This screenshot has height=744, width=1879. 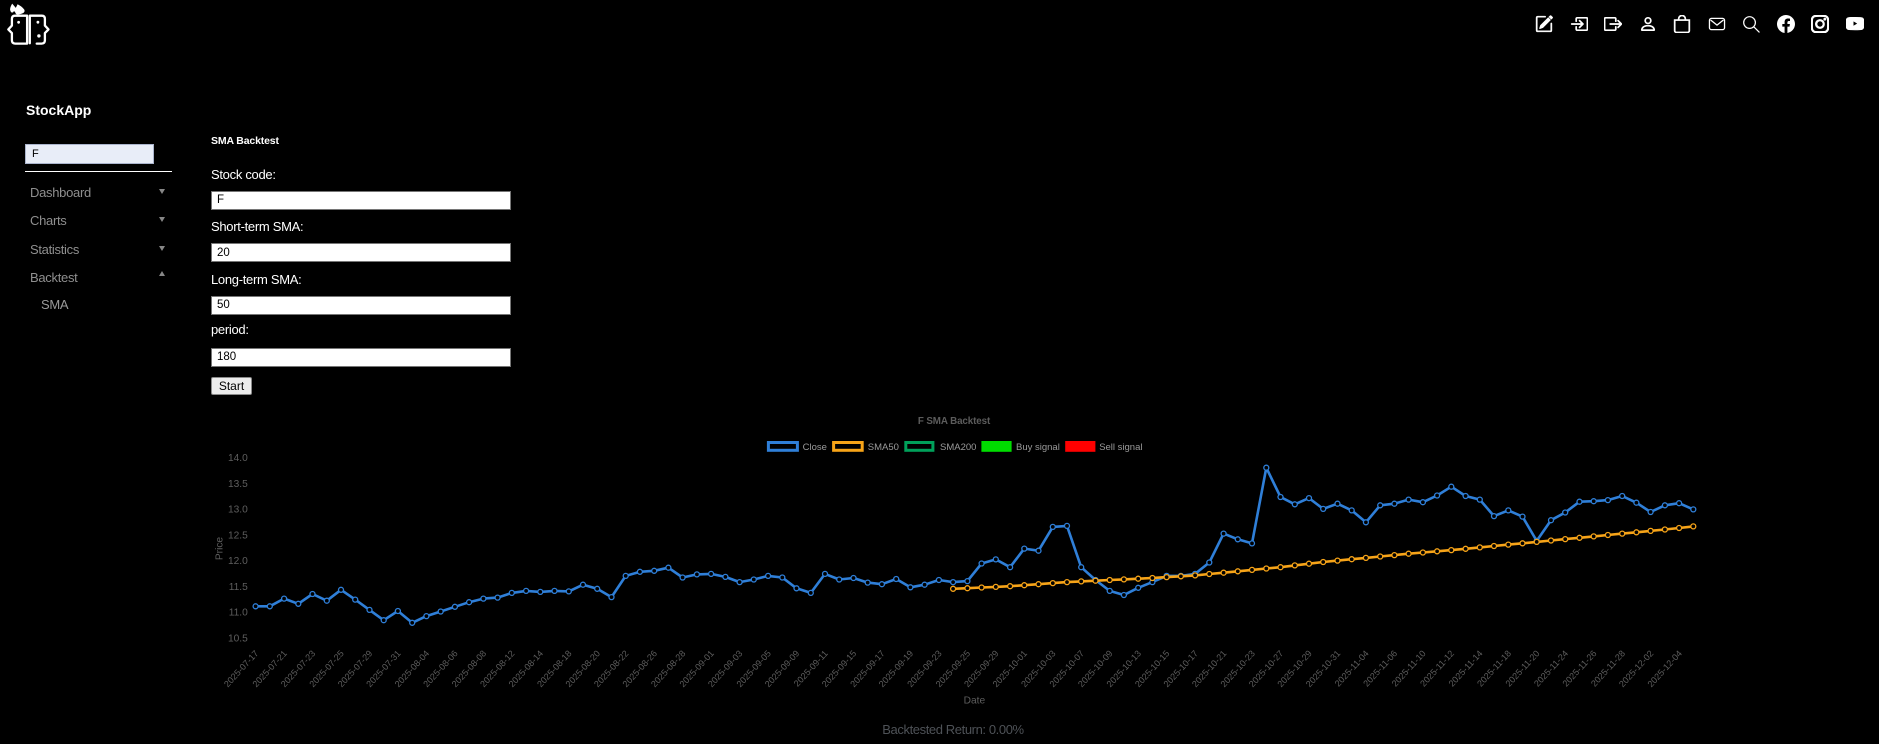 What do you see at coordinates (238, 458) in the screenshot?
I see `svg-text: 14.0` at bounding box center [238, 458].